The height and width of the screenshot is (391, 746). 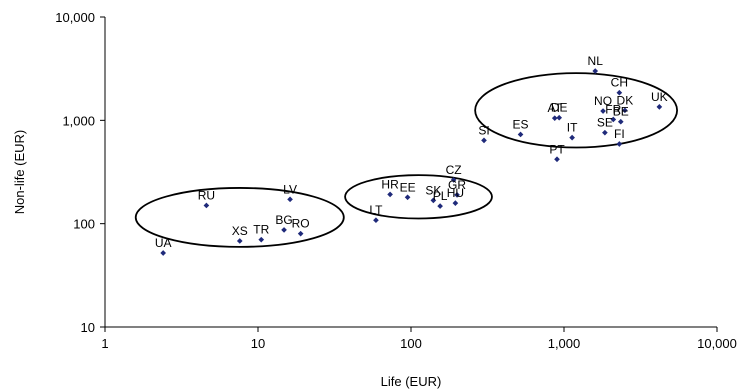 What do you see at coordinates (411, 343) in the screenshot?
I see `x-tick-label: 100` at bounding box center [411, 343].